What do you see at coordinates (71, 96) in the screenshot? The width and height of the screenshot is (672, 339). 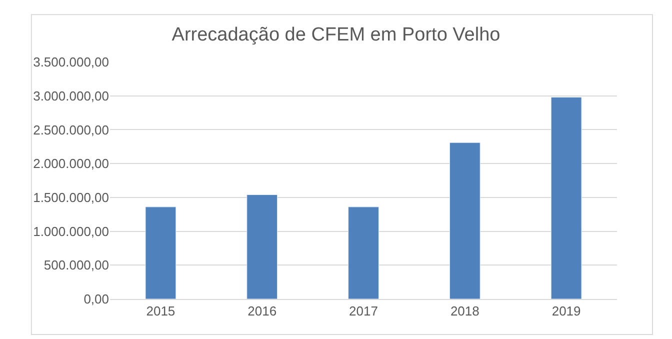 I see `y-tick-label: 3.000.000,00` at bounding box center [71, 96].